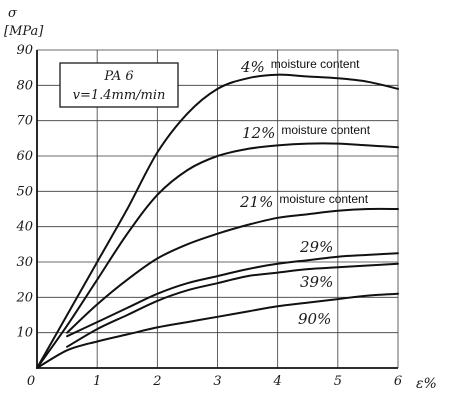 Image resolution: width=449 pixels, height=400 pixels. I want to click on material-label: PA 6, so click(118, 76).